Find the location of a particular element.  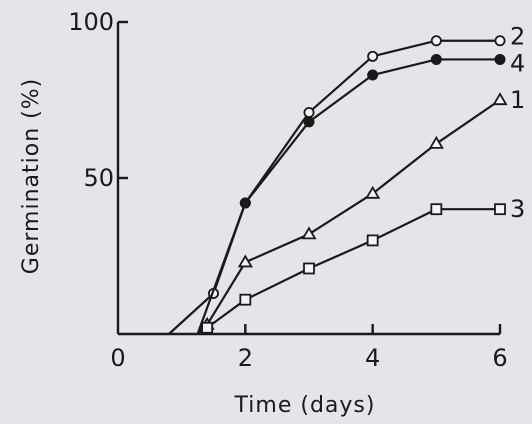

y-axis-title: Germination (%) is located at coordinates (31, 176).